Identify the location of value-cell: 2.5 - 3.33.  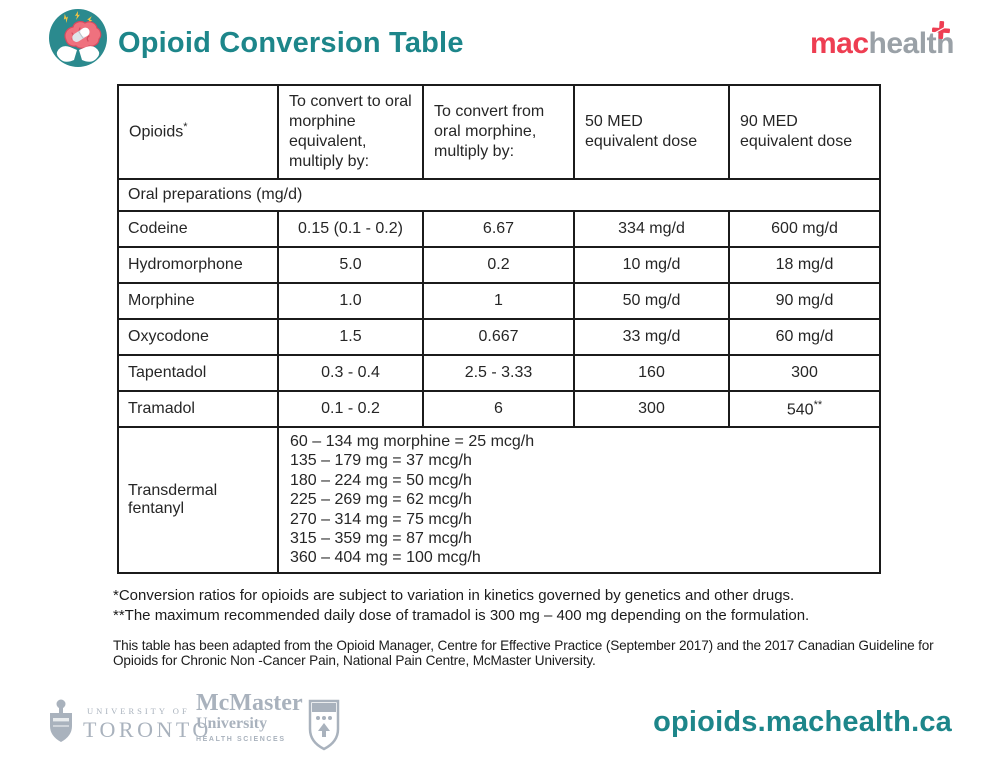
(498, 373).